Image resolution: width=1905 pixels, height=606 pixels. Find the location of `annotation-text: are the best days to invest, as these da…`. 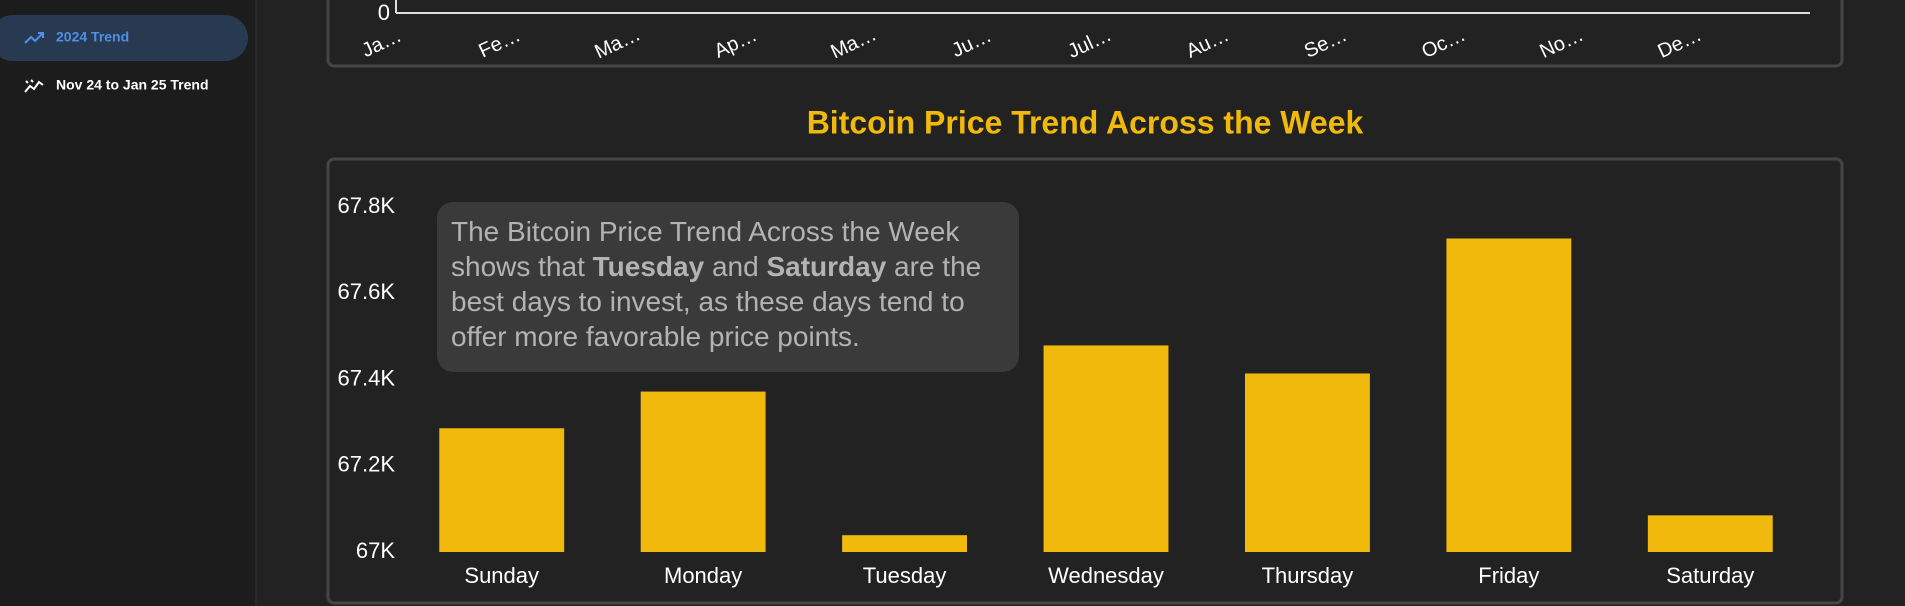

annotation-text: are the best days to invest, as these da… is located at coordinates (716, 301).